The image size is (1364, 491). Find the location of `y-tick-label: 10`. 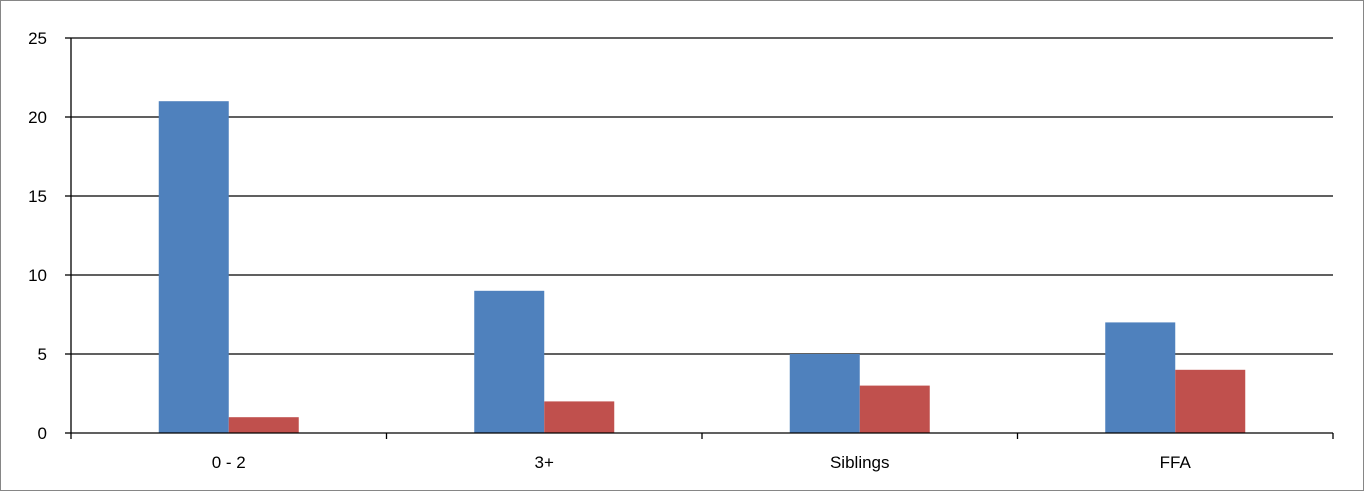

y-tick-label: 10 is located at coordinates (37, 275).